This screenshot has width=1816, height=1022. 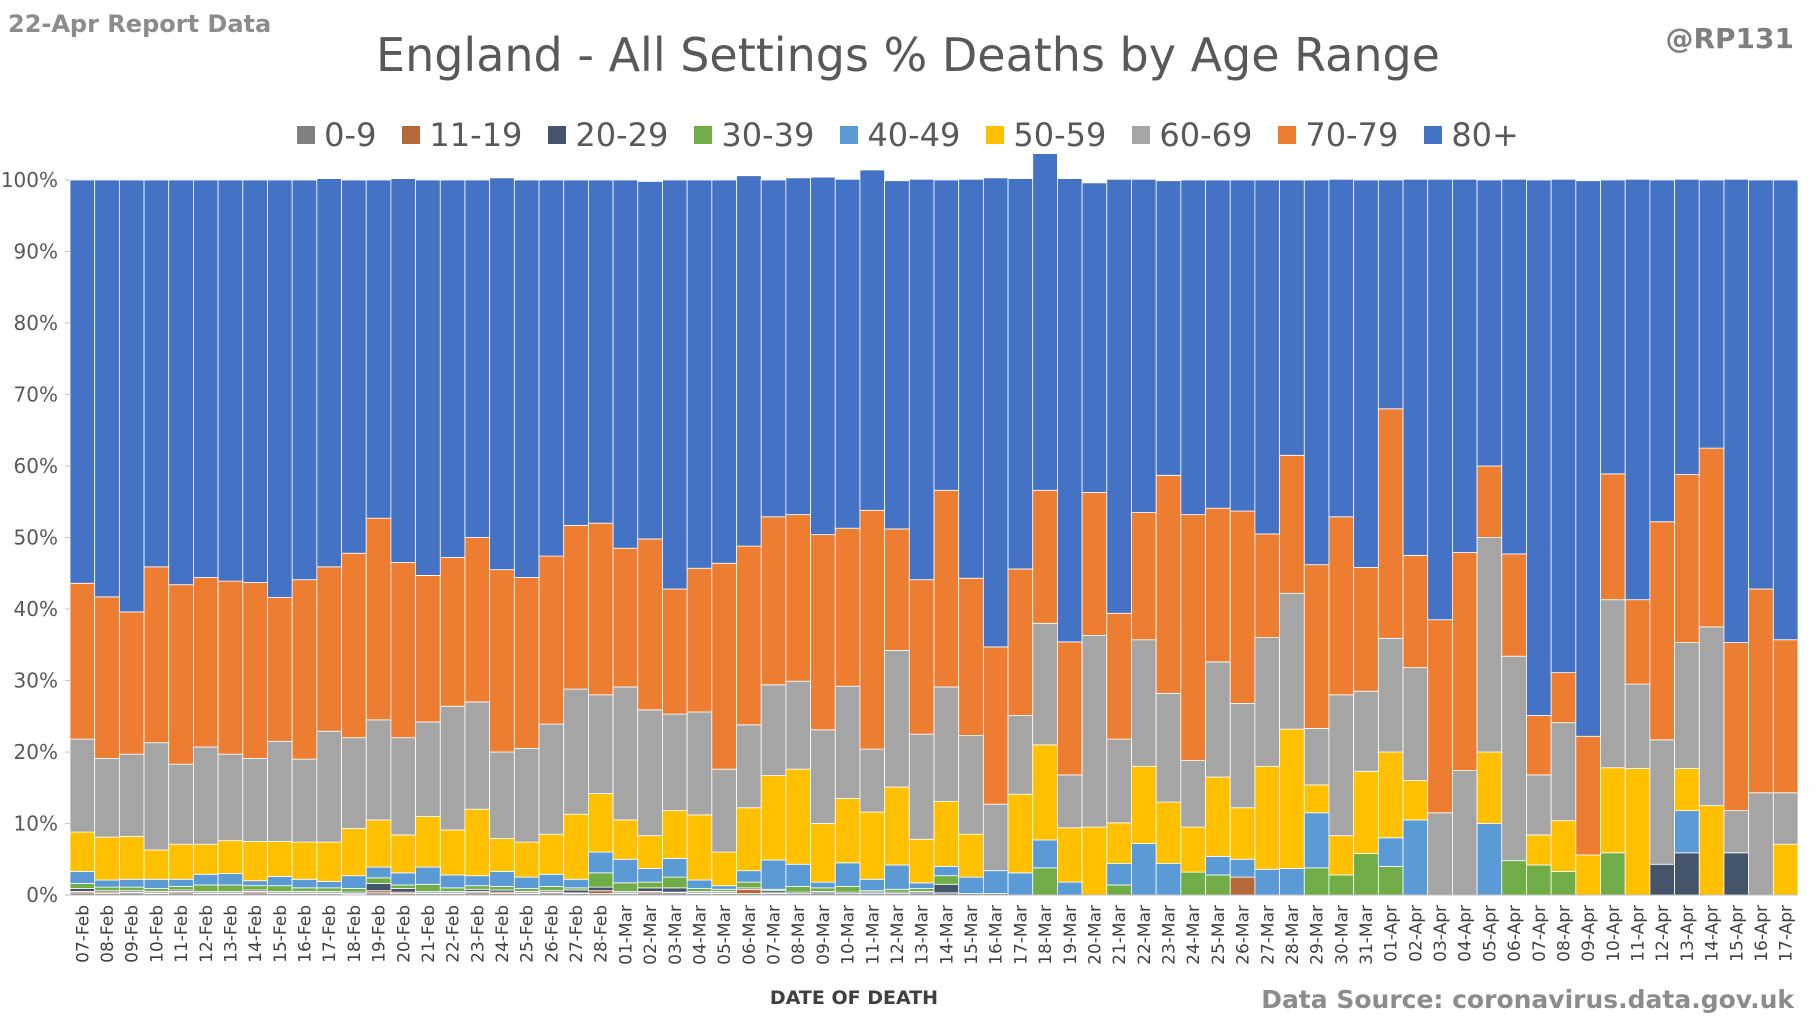 What do you see at coordinates (1762, 933) in the screenshot?
I see `x-tick-label: 16-Apr` at bounding box center [1762, 933].